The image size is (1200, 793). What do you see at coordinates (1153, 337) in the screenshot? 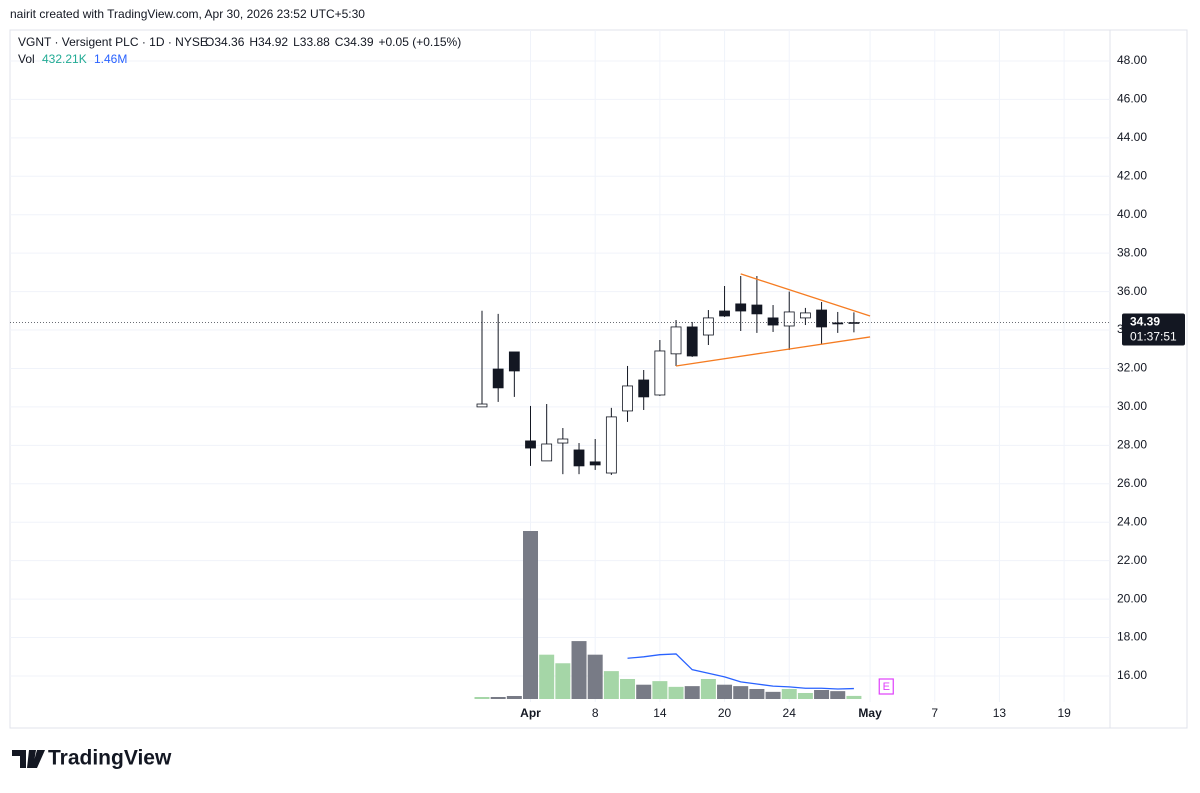
I see `countdown: 01:37:51` at bounding box center [1153, 337].